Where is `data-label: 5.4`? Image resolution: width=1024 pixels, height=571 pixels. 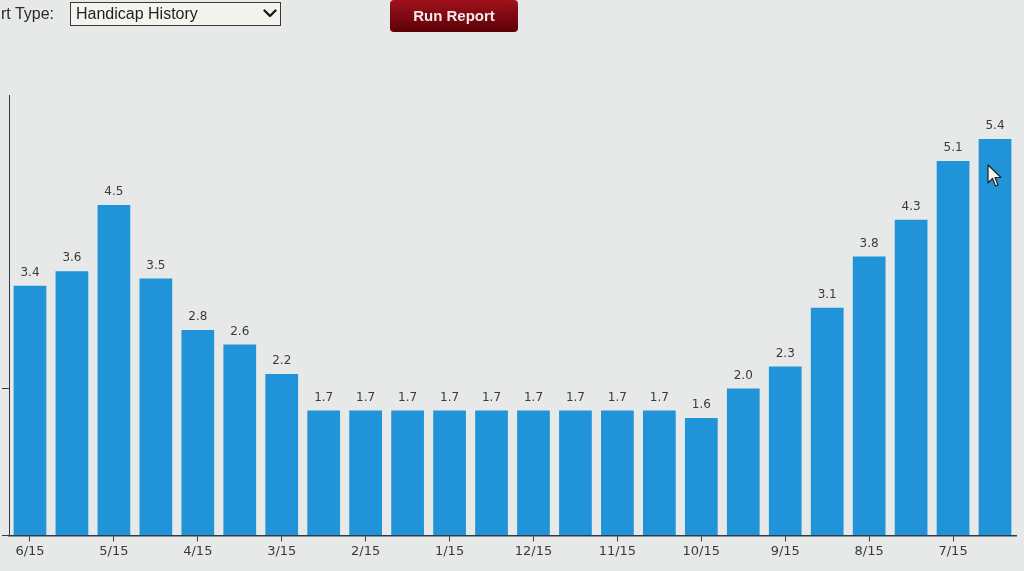 data-label: 5.4 is located at coordinates (995, 125).